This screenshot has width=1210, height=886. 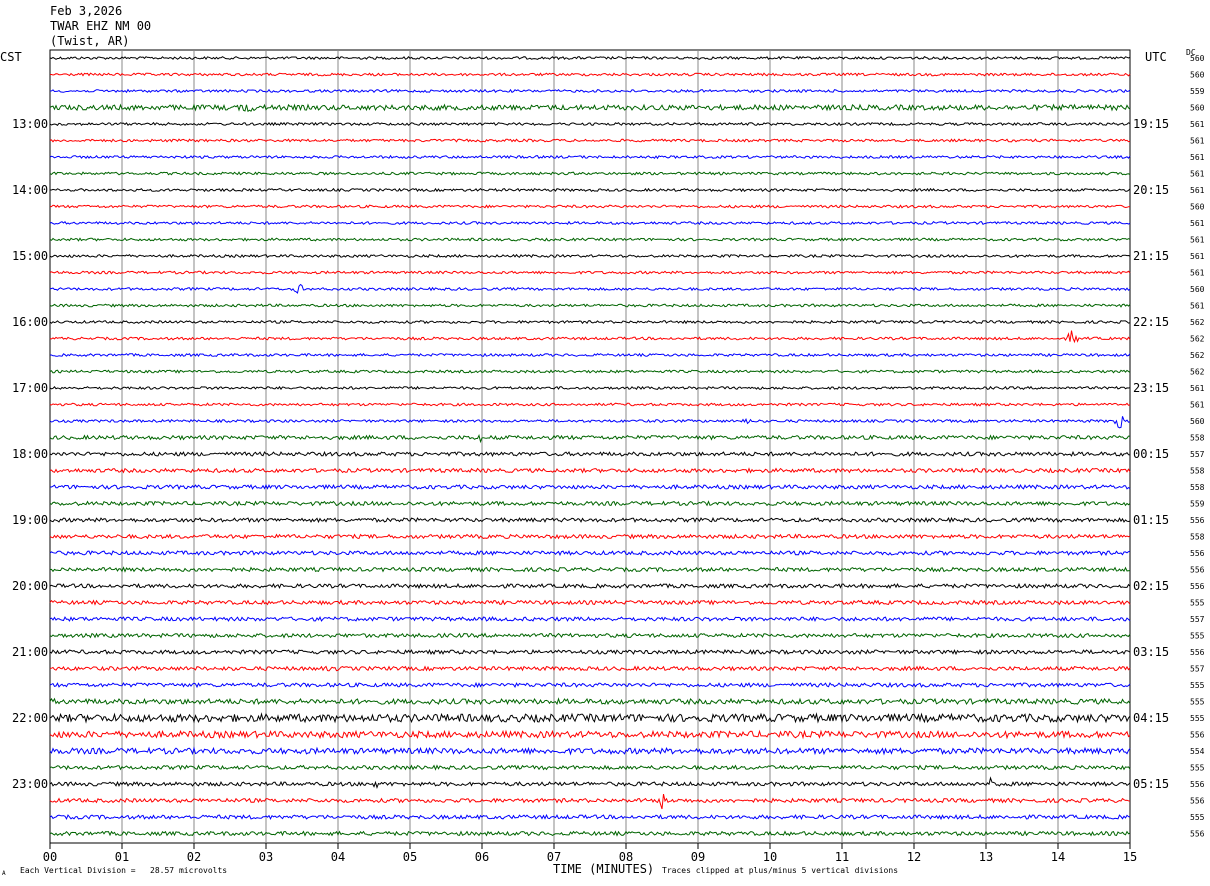 I want to click on right-timezone-label: UTC, so click(x=1156, y=57).